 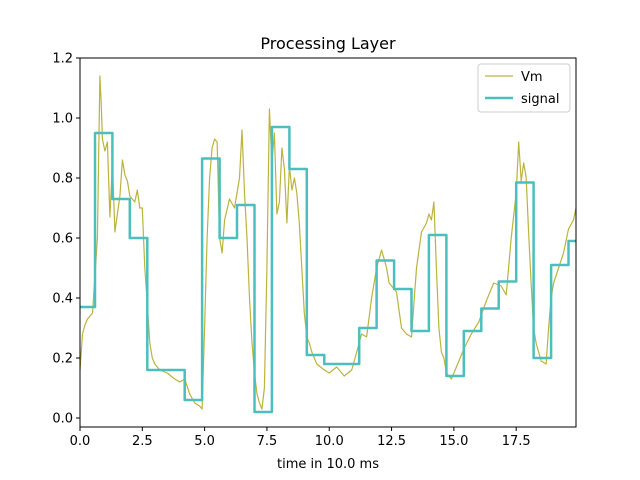 I want to click on y-axis: 0.0 0.2 0.4 0.6 0.8 1.0 1.2, so click(x=66, y=239).